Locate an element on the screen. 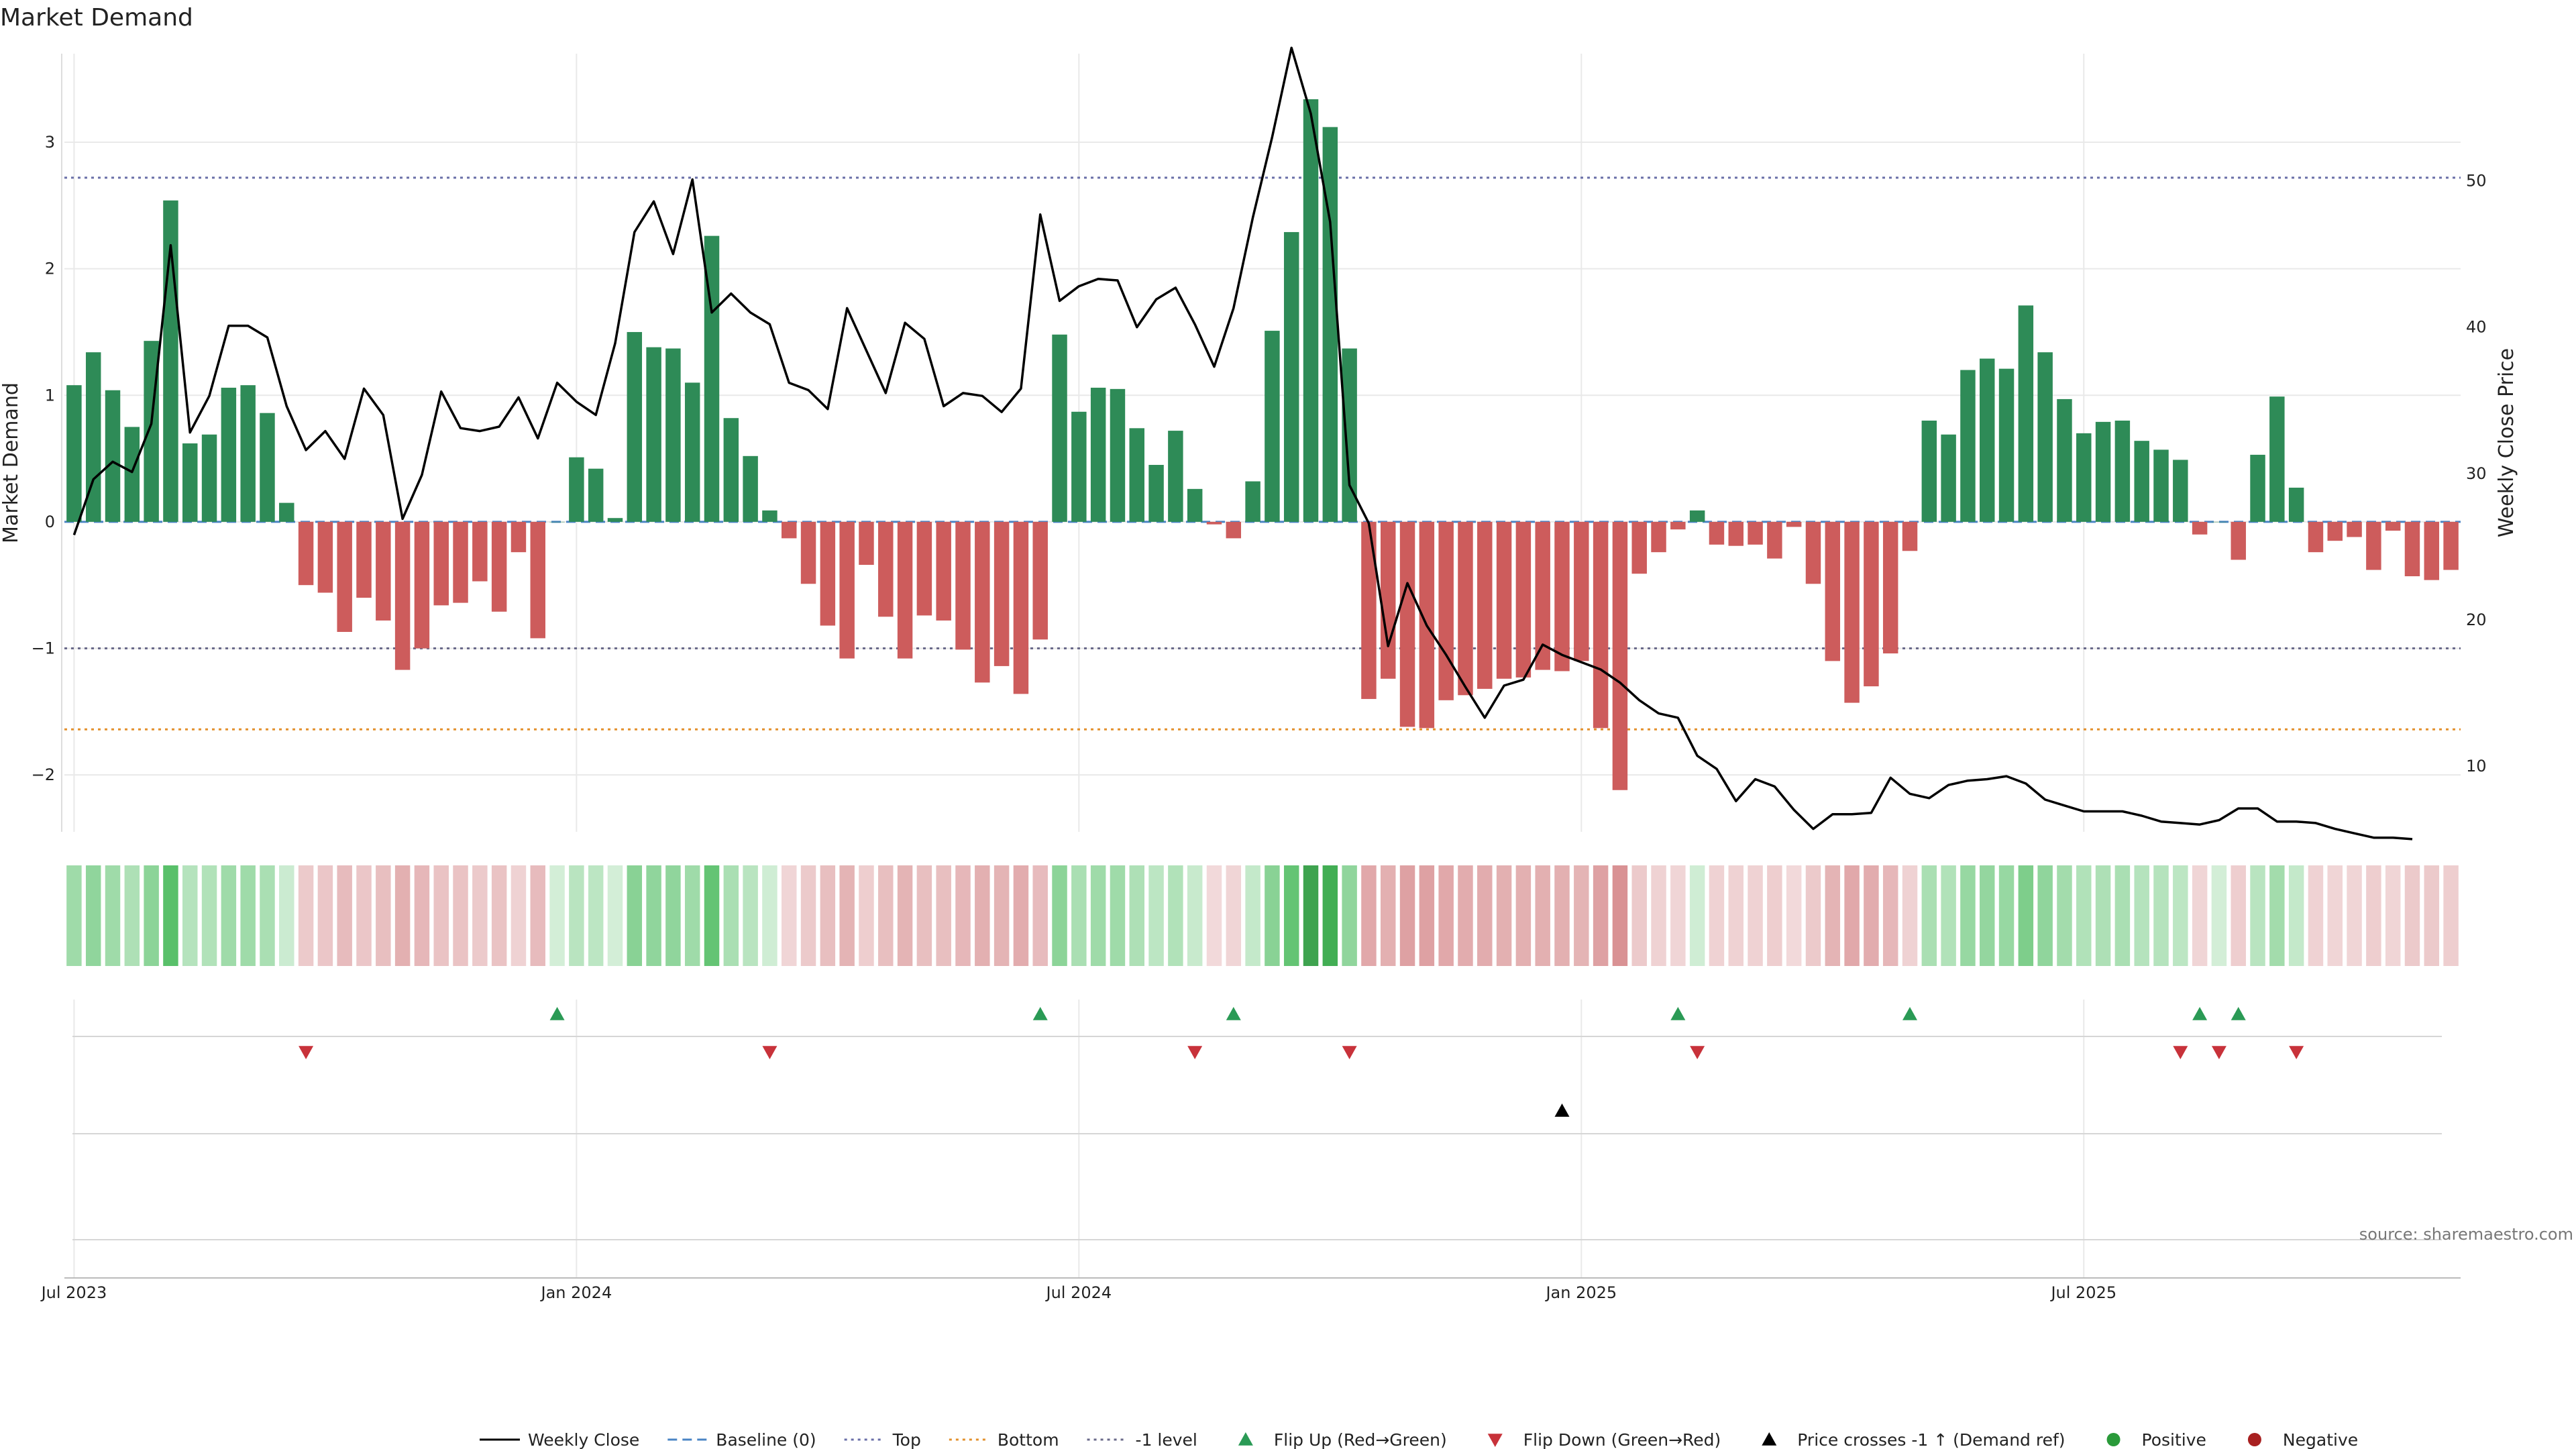  y-axis-label: Market Demand is located at coordinates (11, 462).